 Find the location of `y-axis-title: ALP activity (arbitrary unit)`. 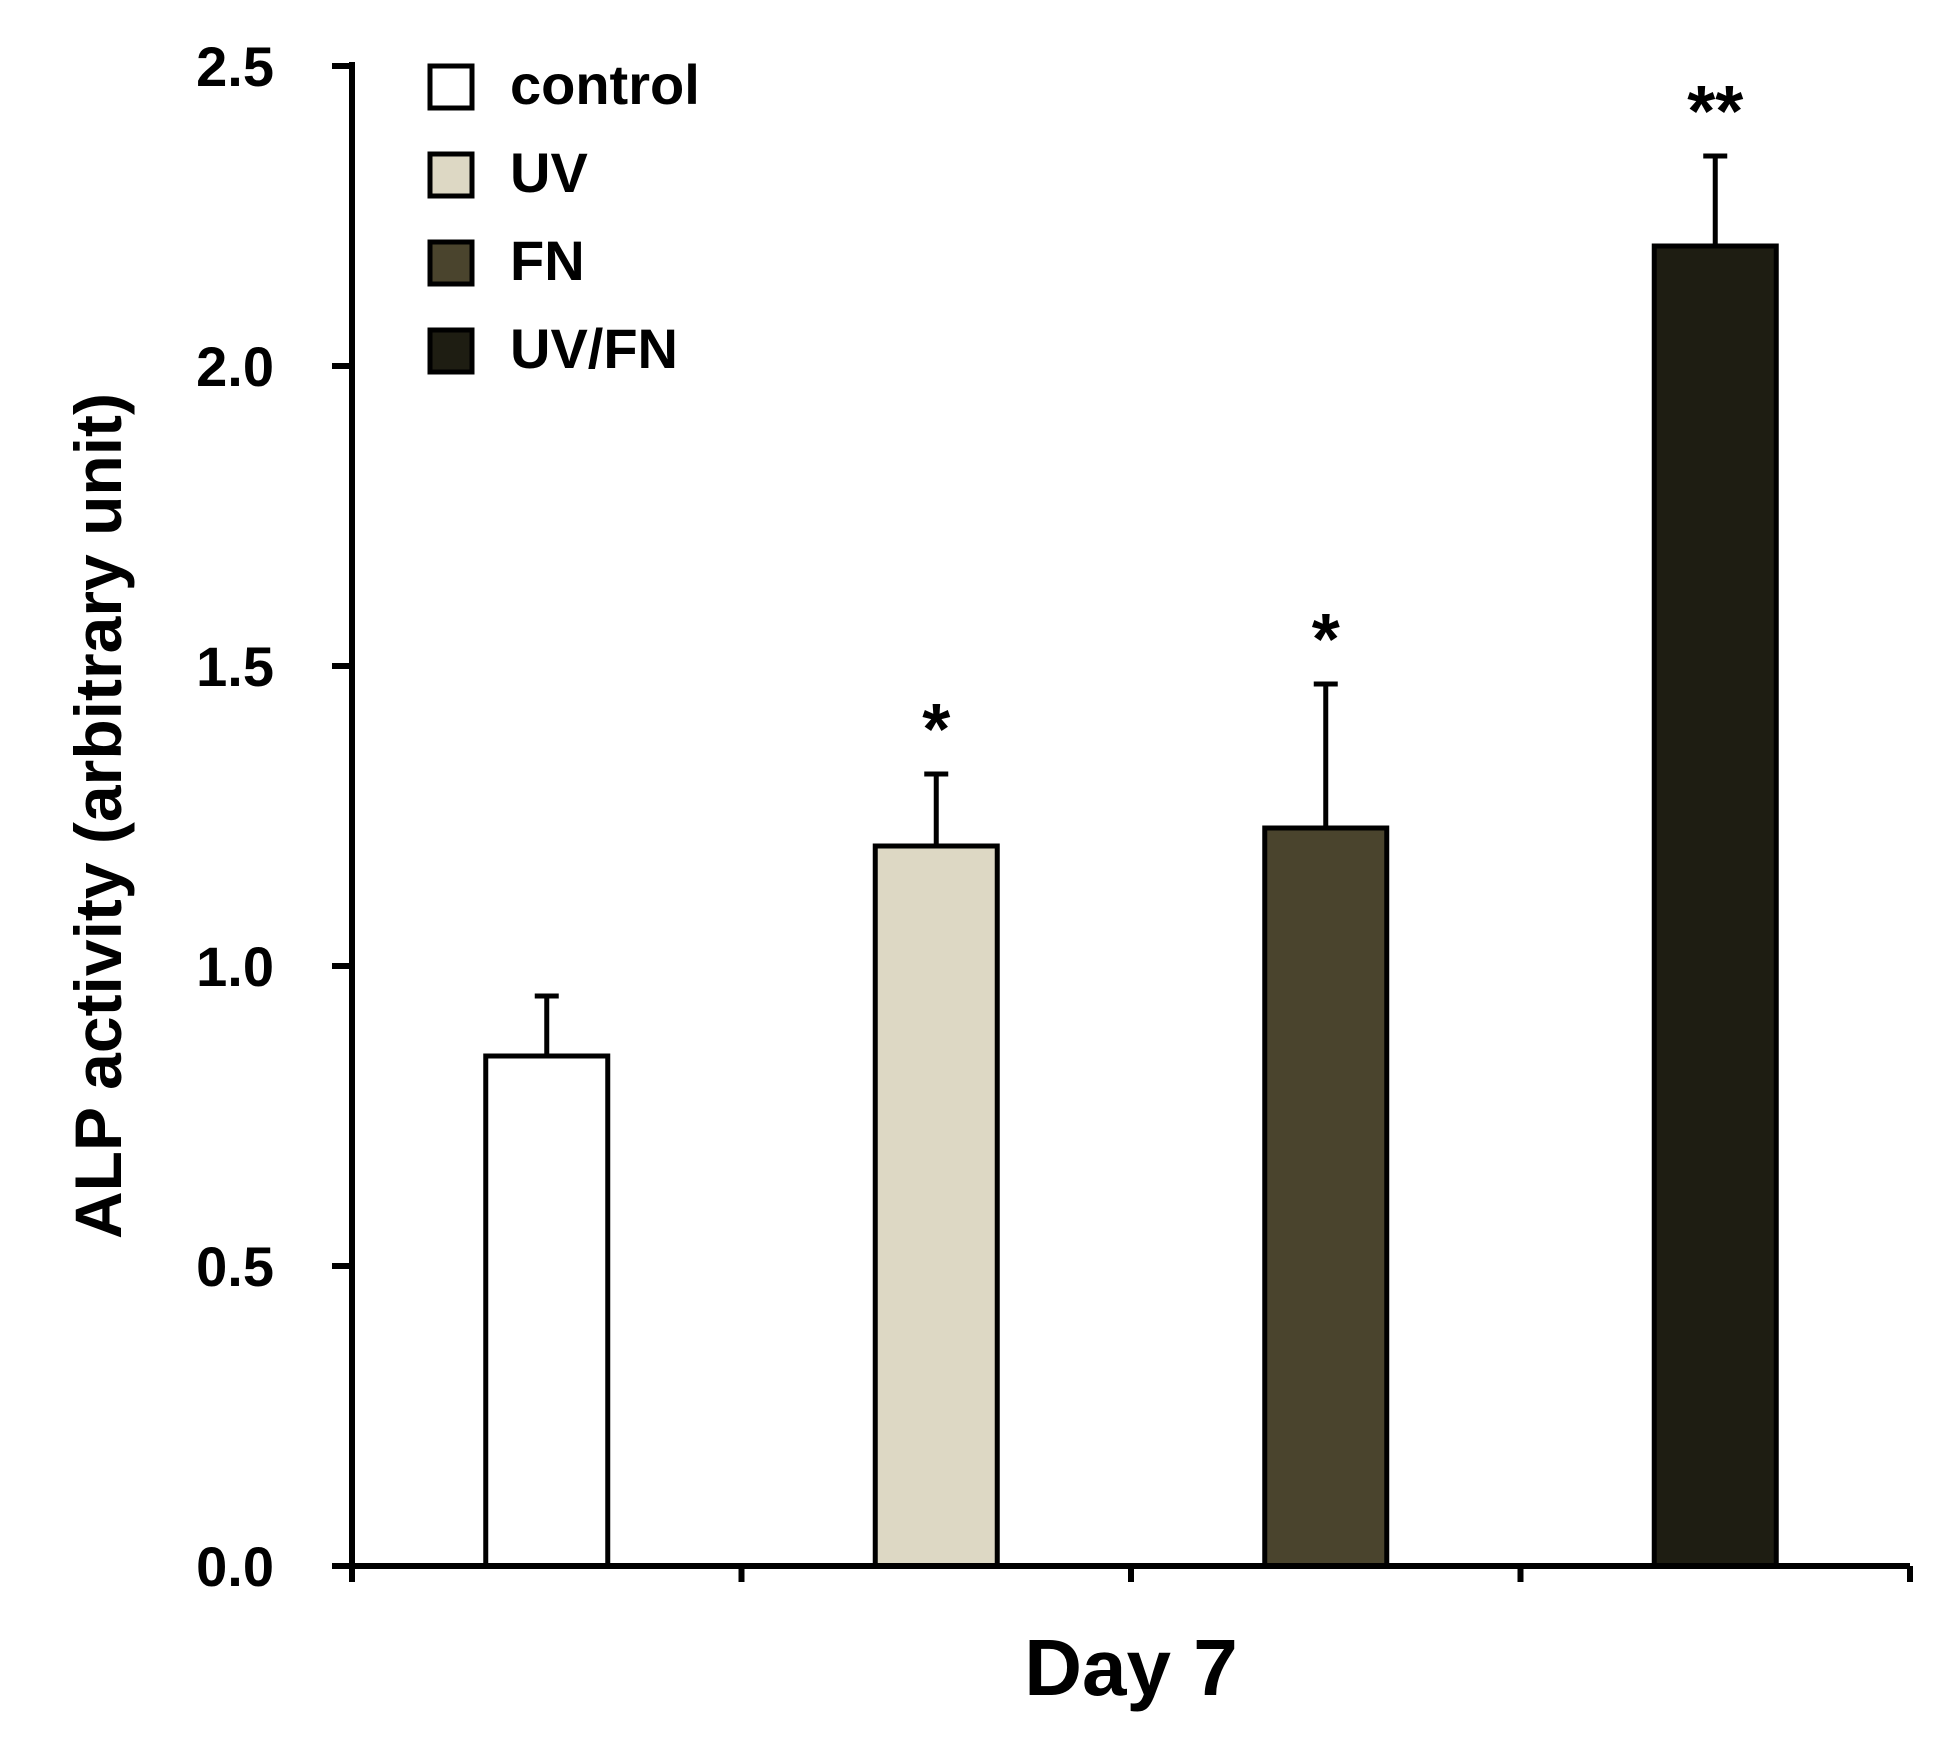

y-axis-title: ALP activity (arbitrary unit) is located at coordinates (98, 816).